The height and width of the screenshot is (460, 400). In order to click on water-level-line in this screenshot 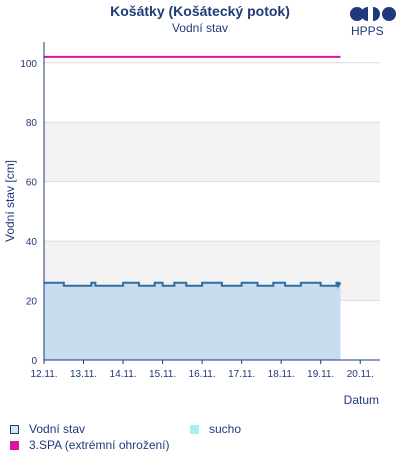, I will do `click(193, 285)`.